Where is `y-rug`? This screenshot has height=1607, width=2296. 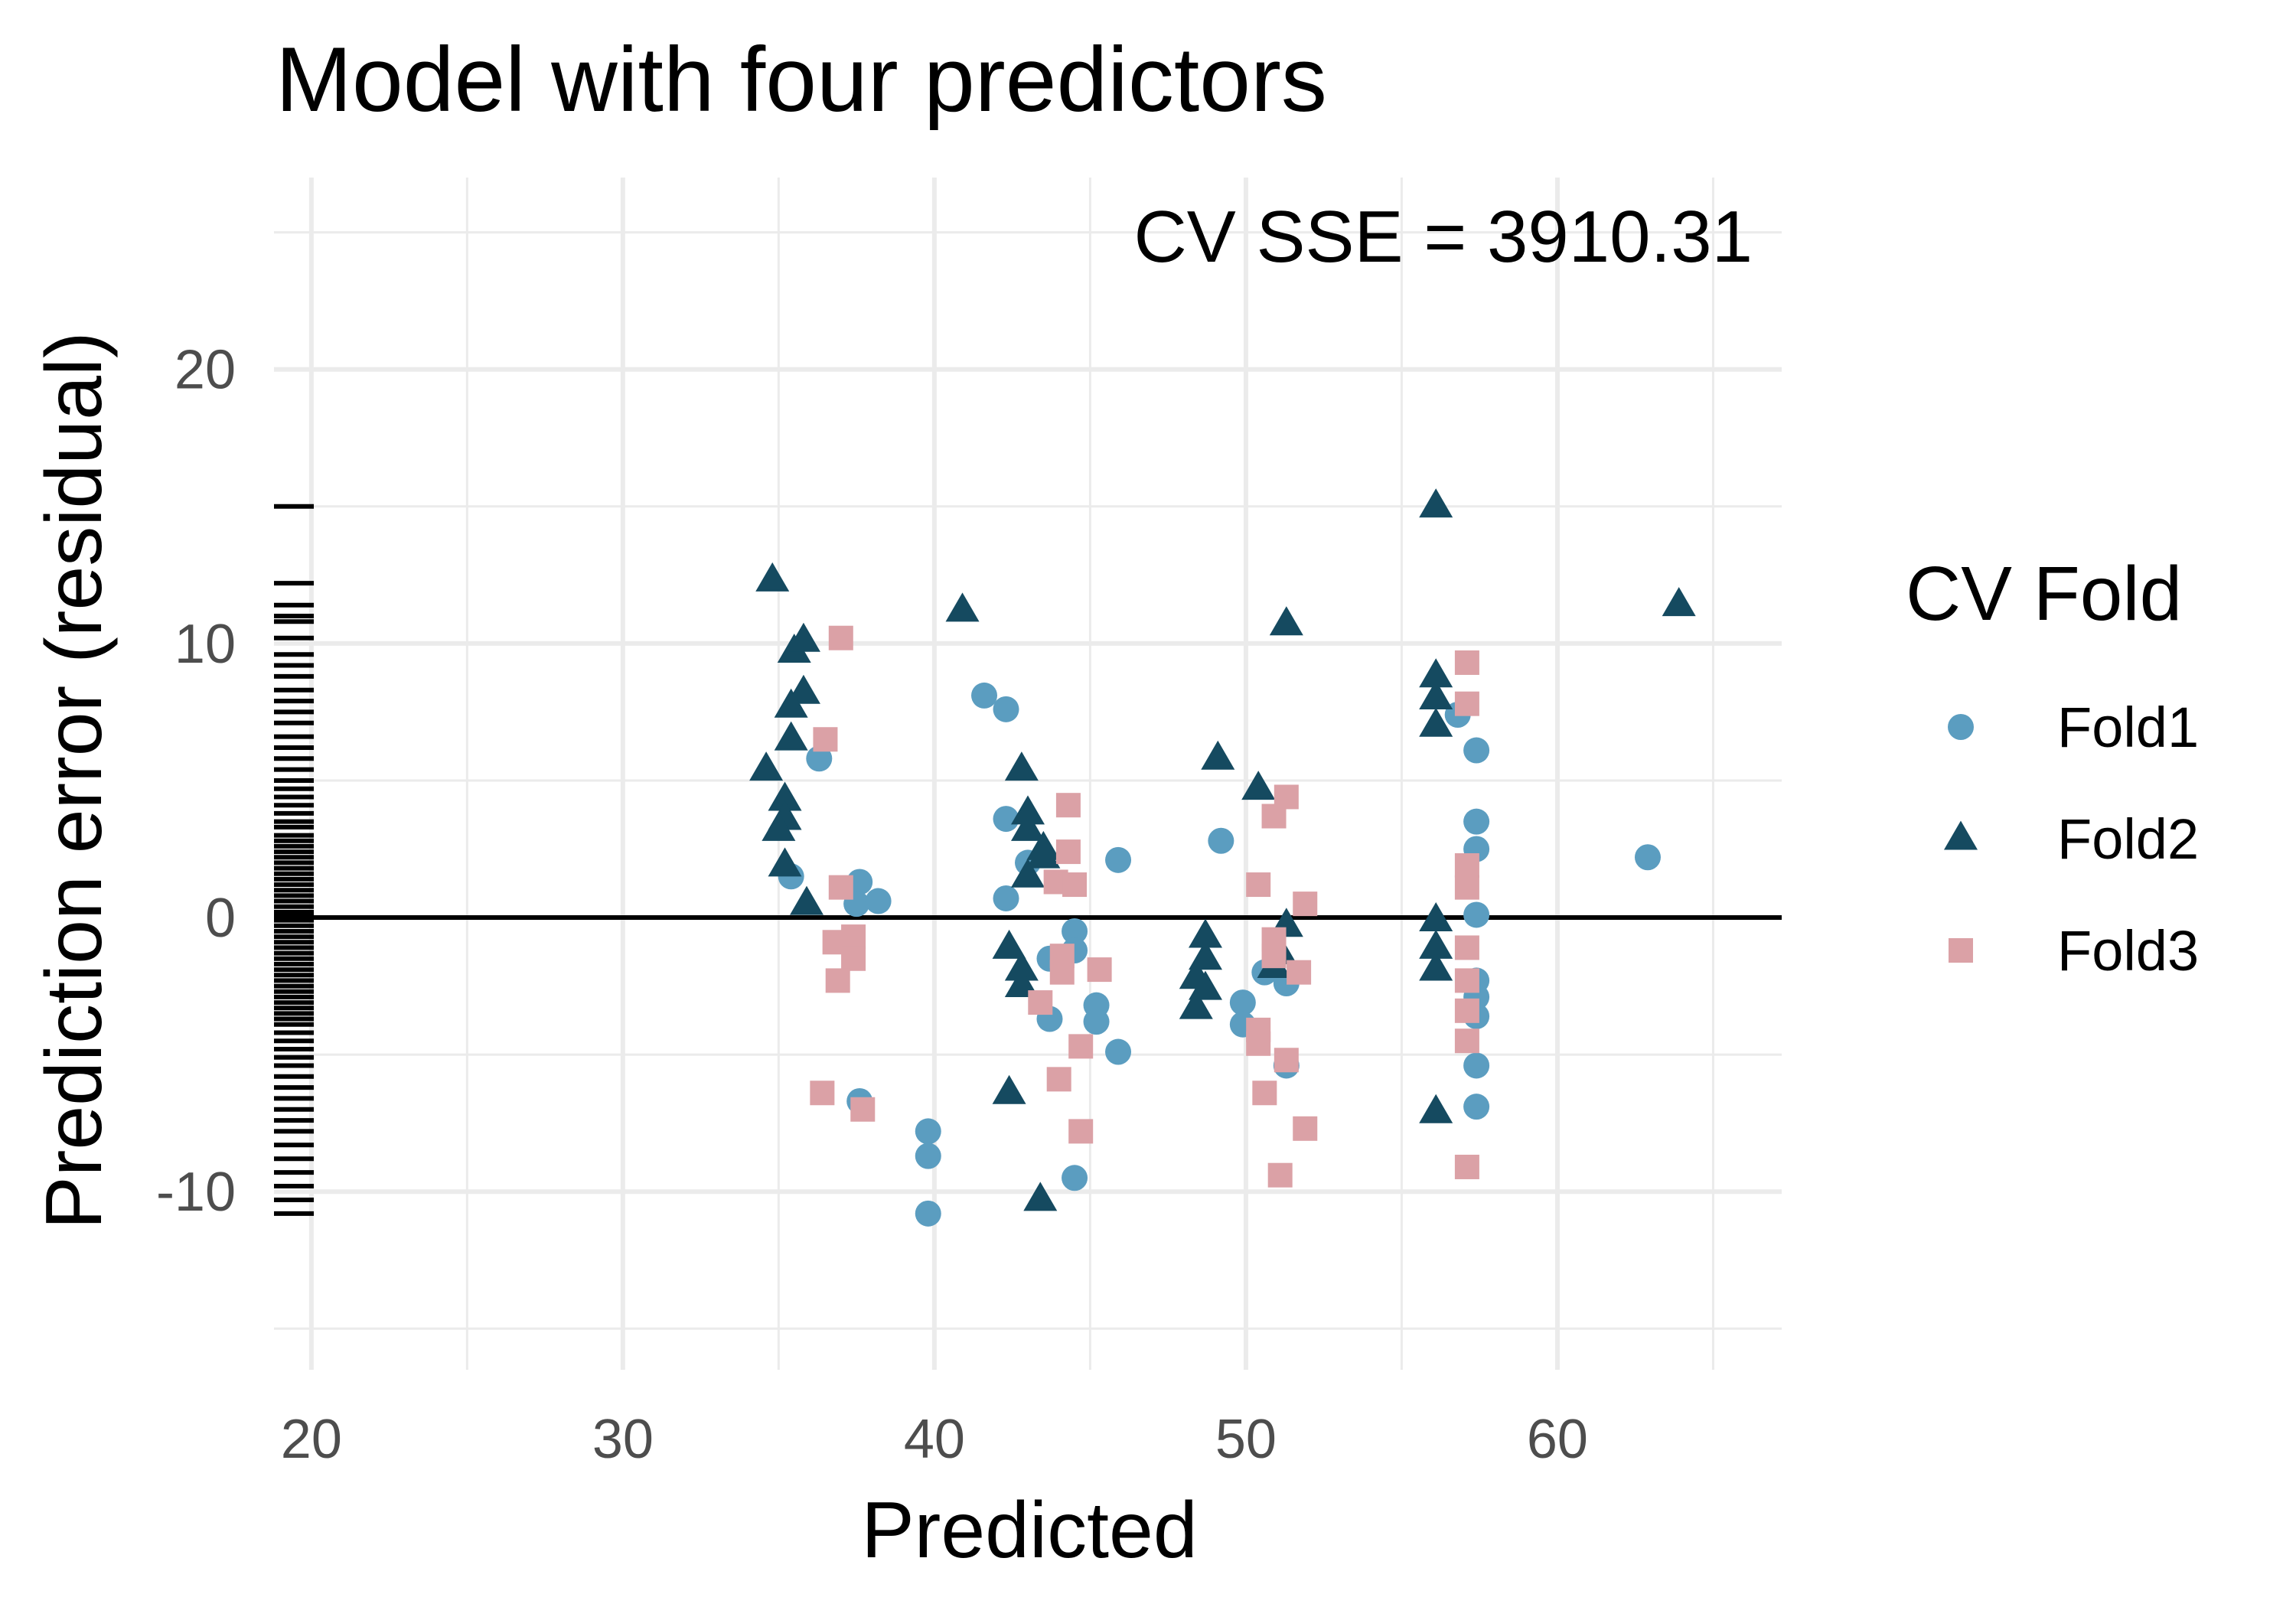 y-rug is located at coordinates (294, 860).